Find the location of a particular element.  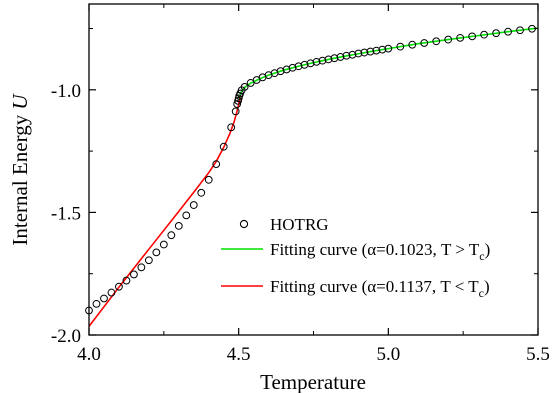

legend-item-fit-above: Fitting curve (α=0.1023, T > Tc) is located at coordinates (355, 251).